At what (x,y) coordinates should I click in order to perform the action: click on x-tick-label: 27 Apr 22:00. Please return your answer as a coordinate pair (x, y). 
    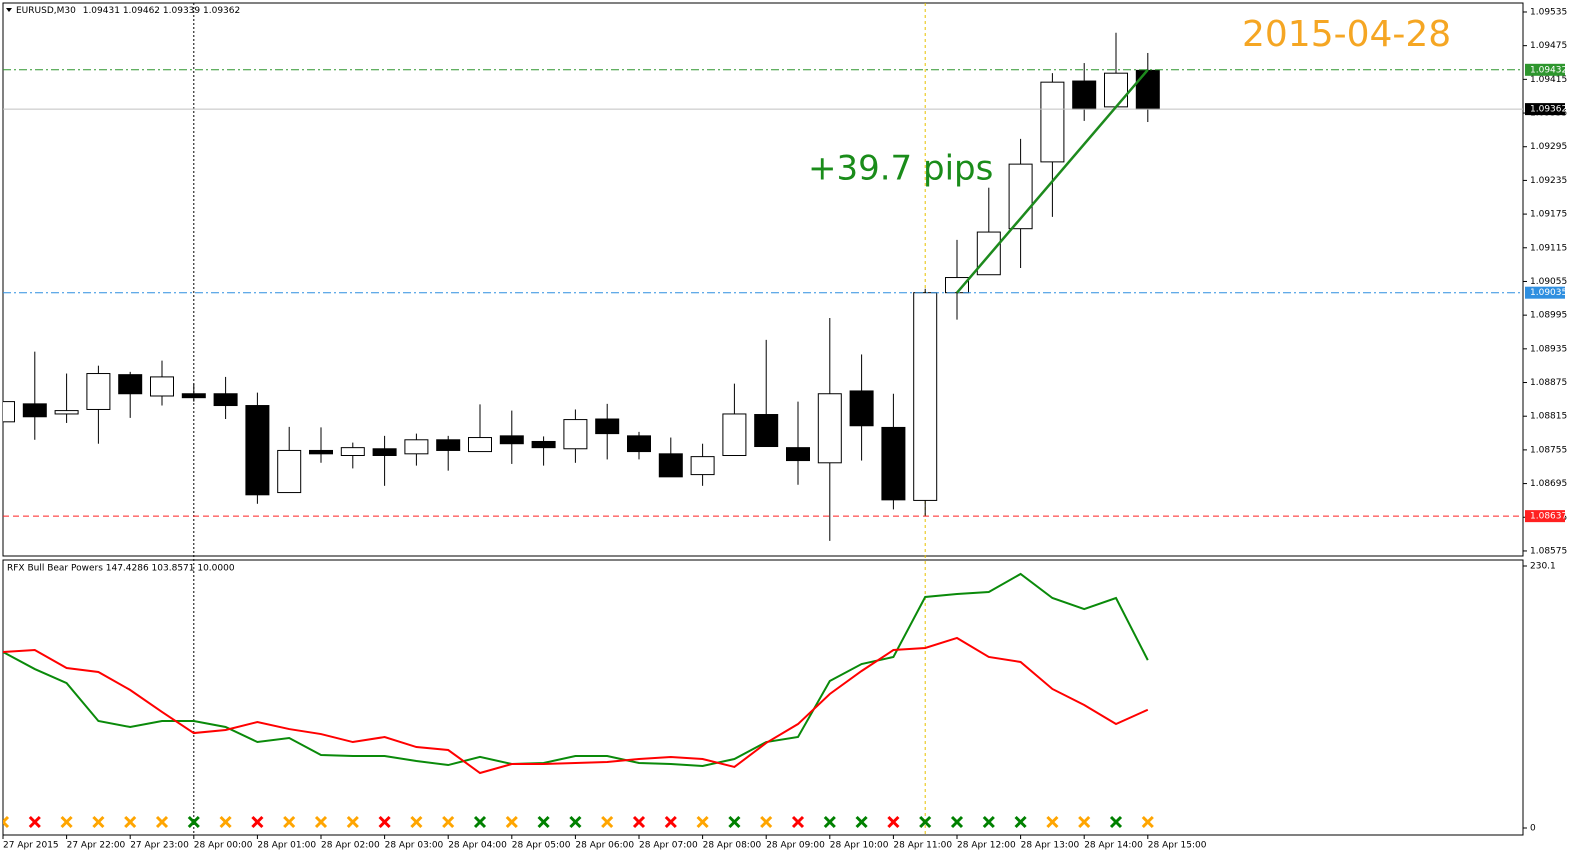
    Looking at the image, I should click on (96, 846).